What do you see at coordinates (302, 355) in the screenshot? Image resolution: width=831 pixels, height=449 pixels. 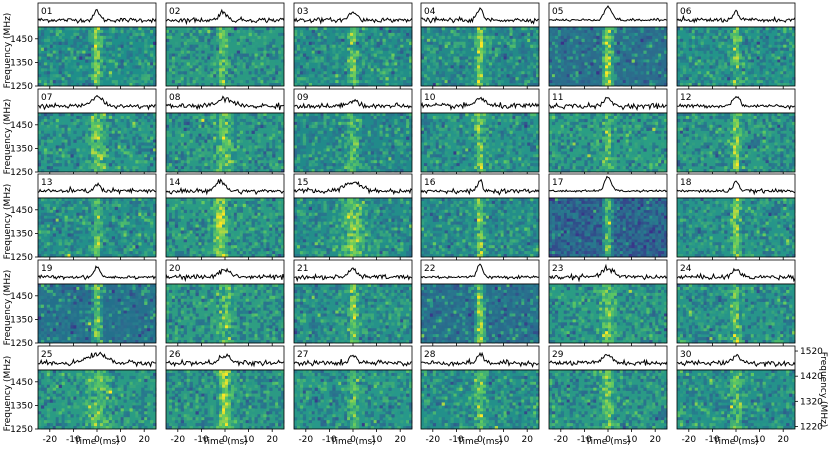 I see `panel-label: 27` at bounding box center [302, 355].